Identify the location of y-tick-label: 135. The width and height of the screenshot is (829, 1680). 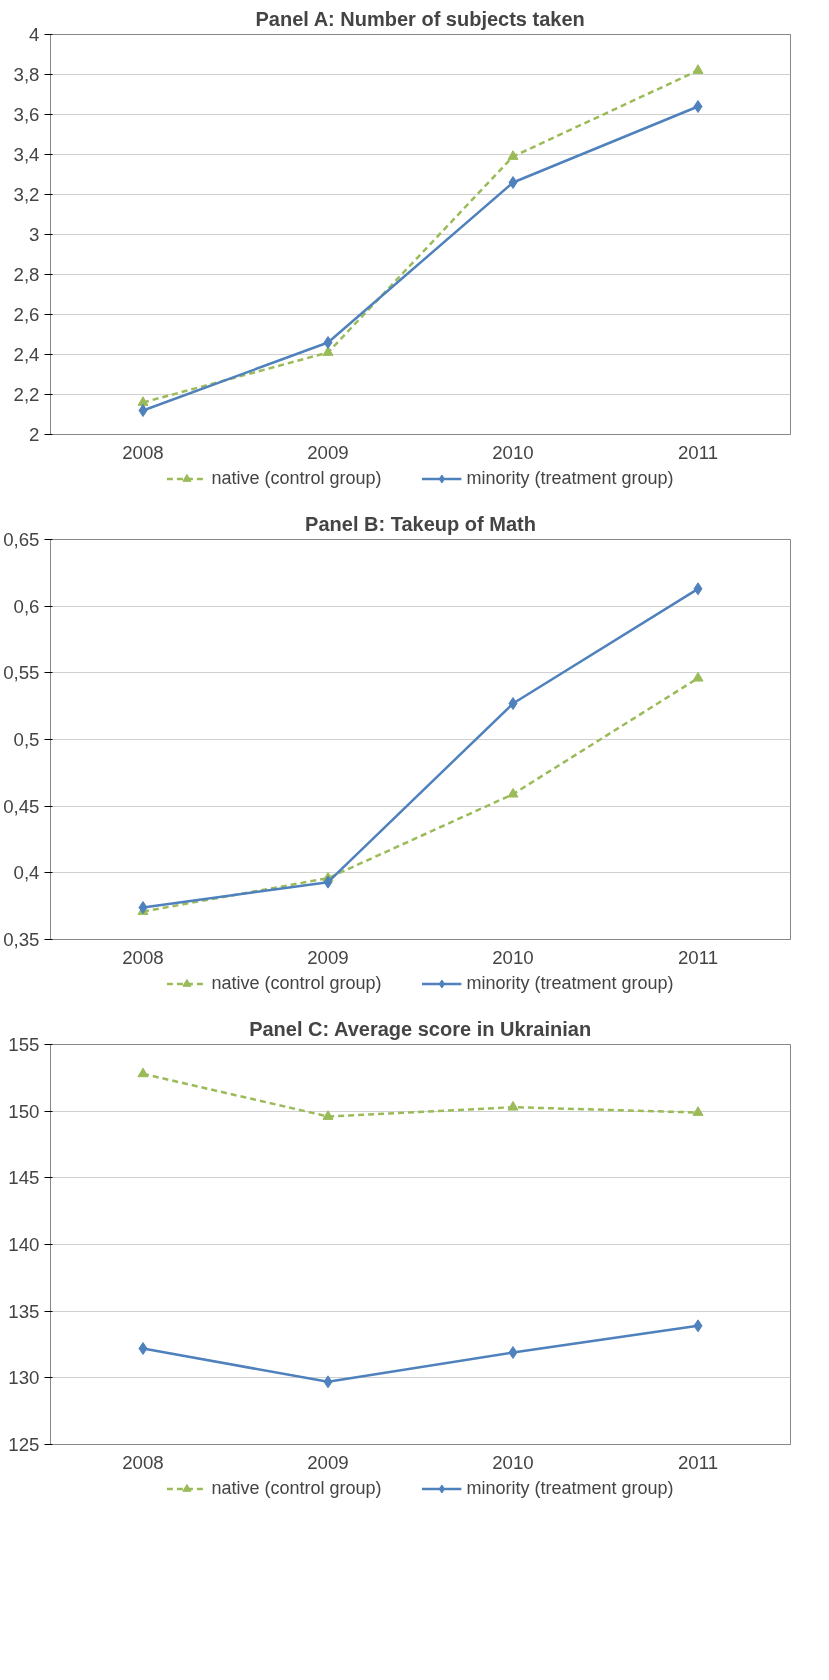
(24, 1311).